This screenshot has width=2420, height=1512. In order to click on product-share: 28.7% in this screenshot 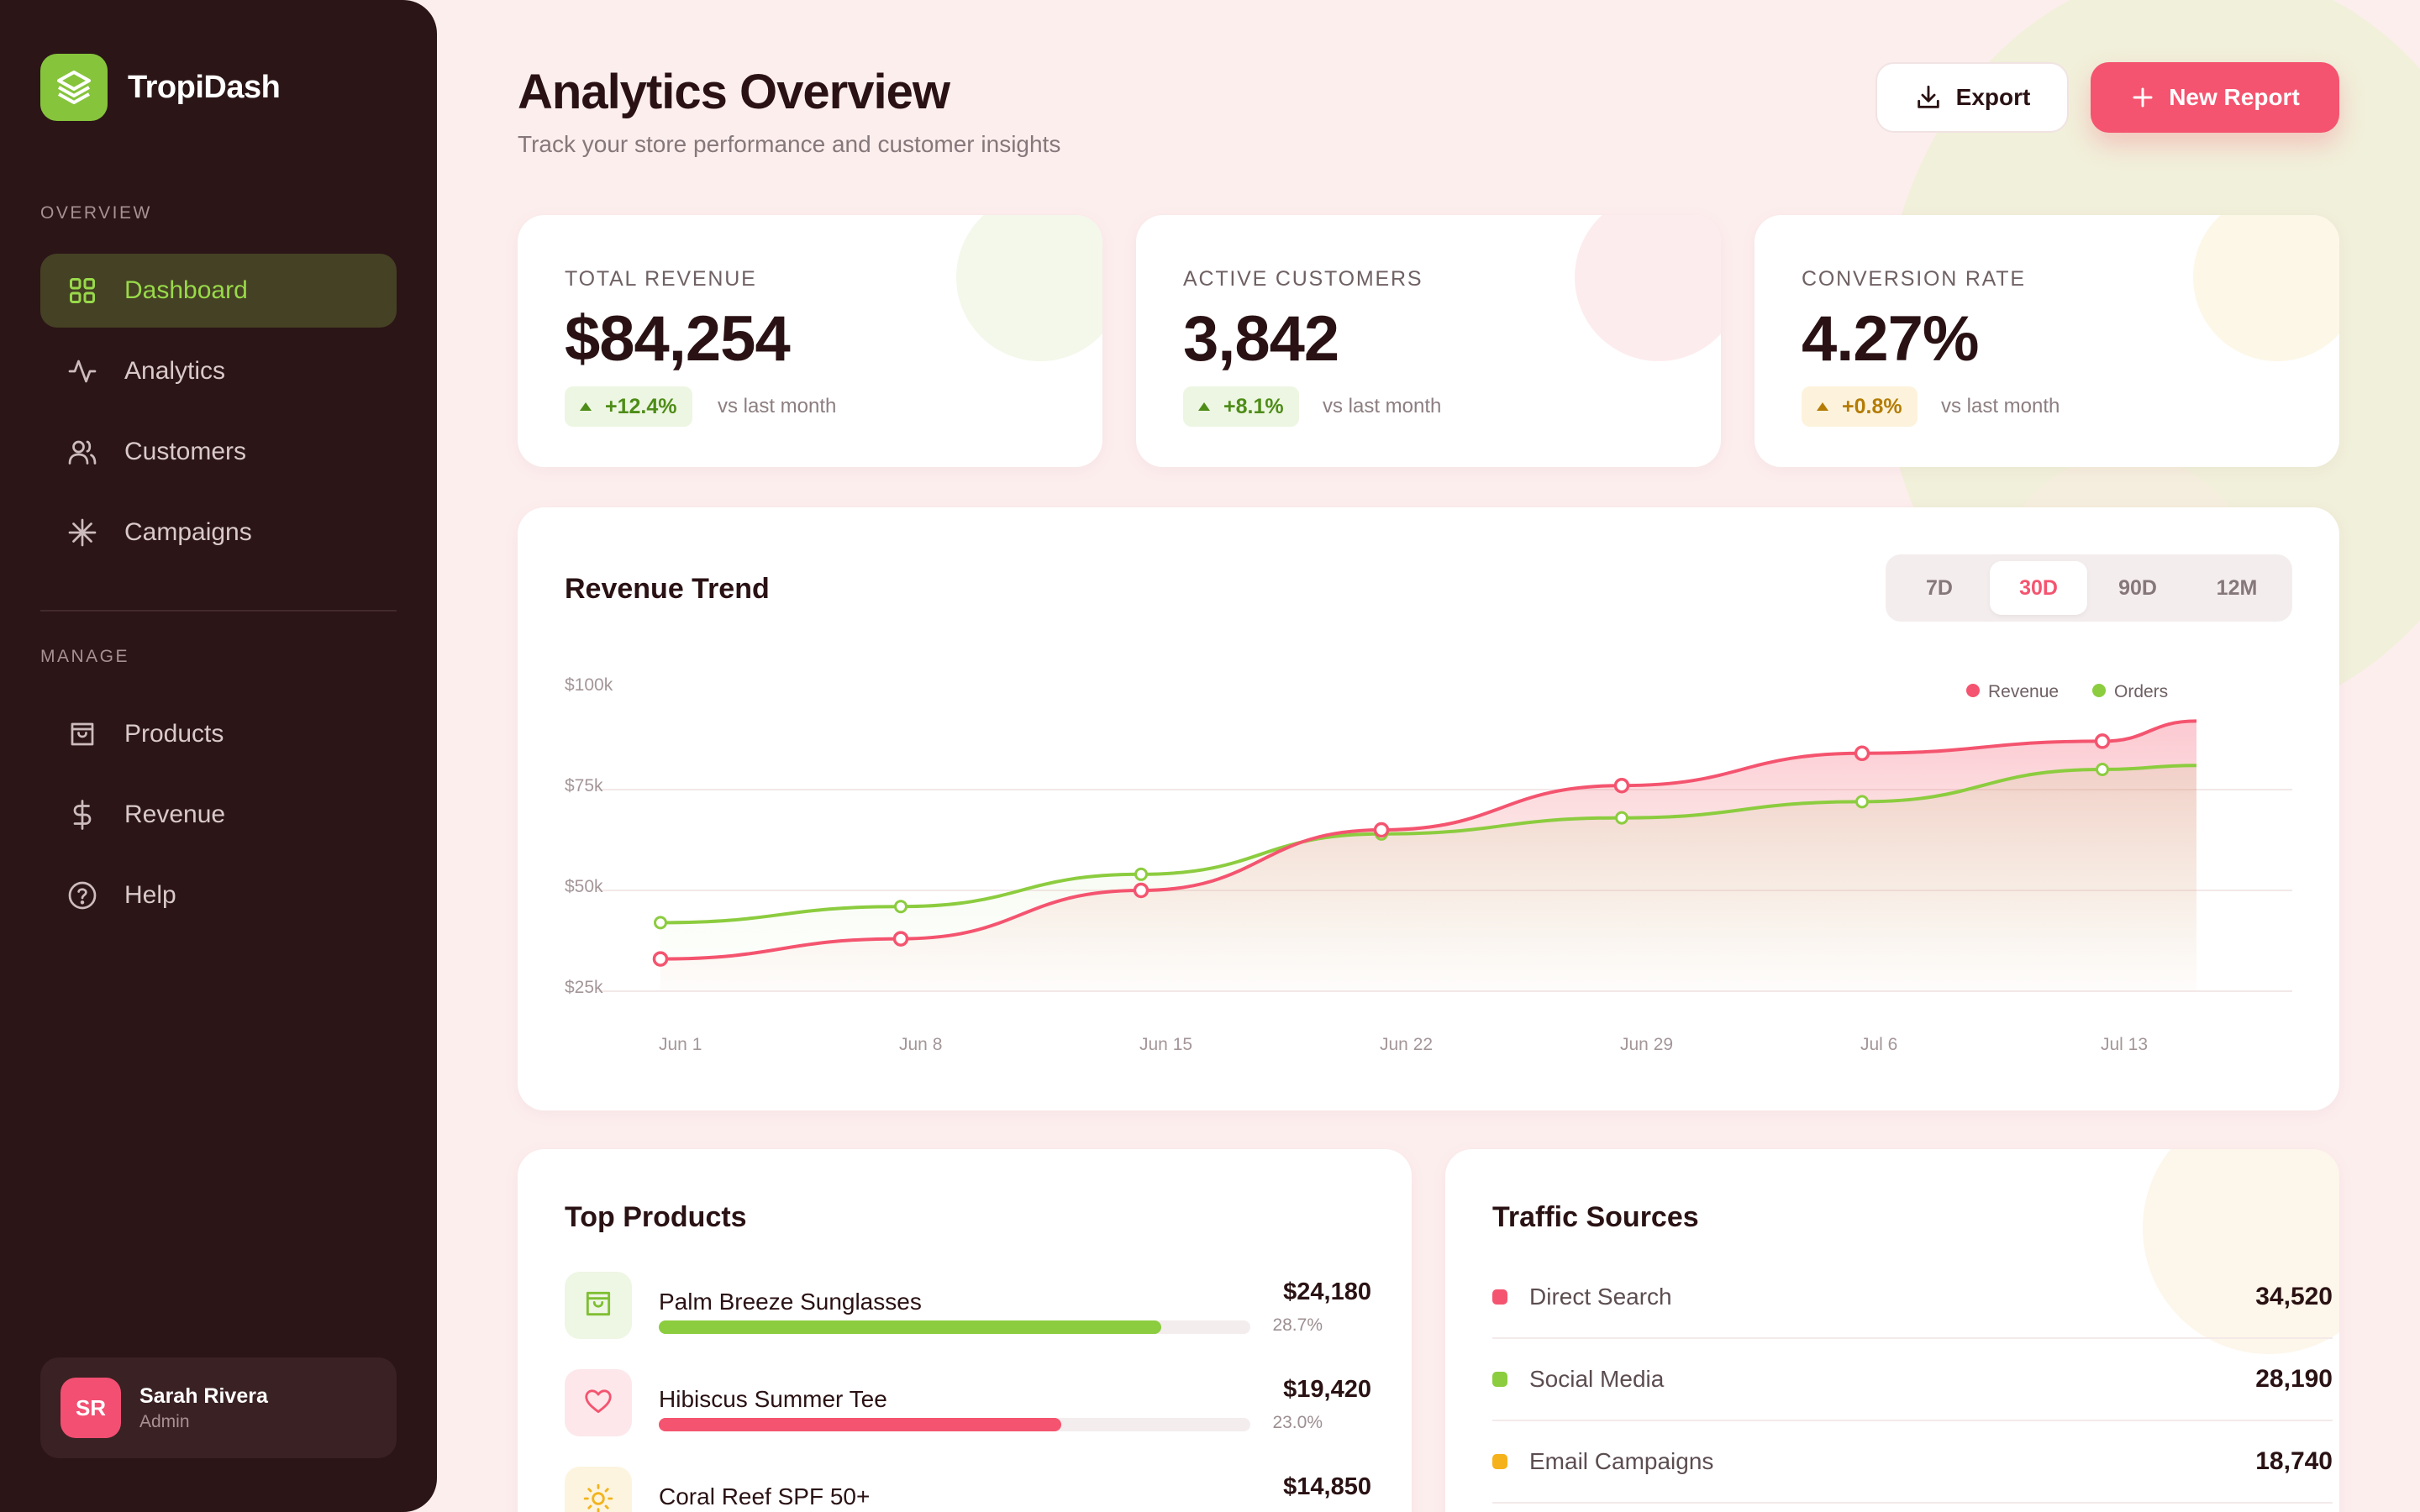, I will do `click(1297, 1325)`.